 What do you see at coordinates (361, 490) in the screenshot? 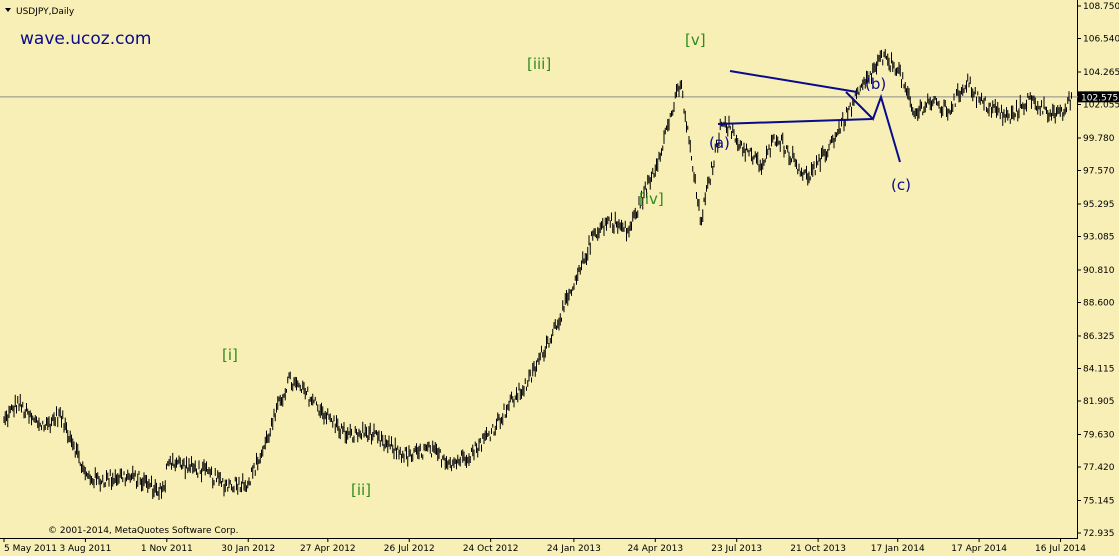
I see `wave-label-ii: [ii]` at bounding box center [361, 490].